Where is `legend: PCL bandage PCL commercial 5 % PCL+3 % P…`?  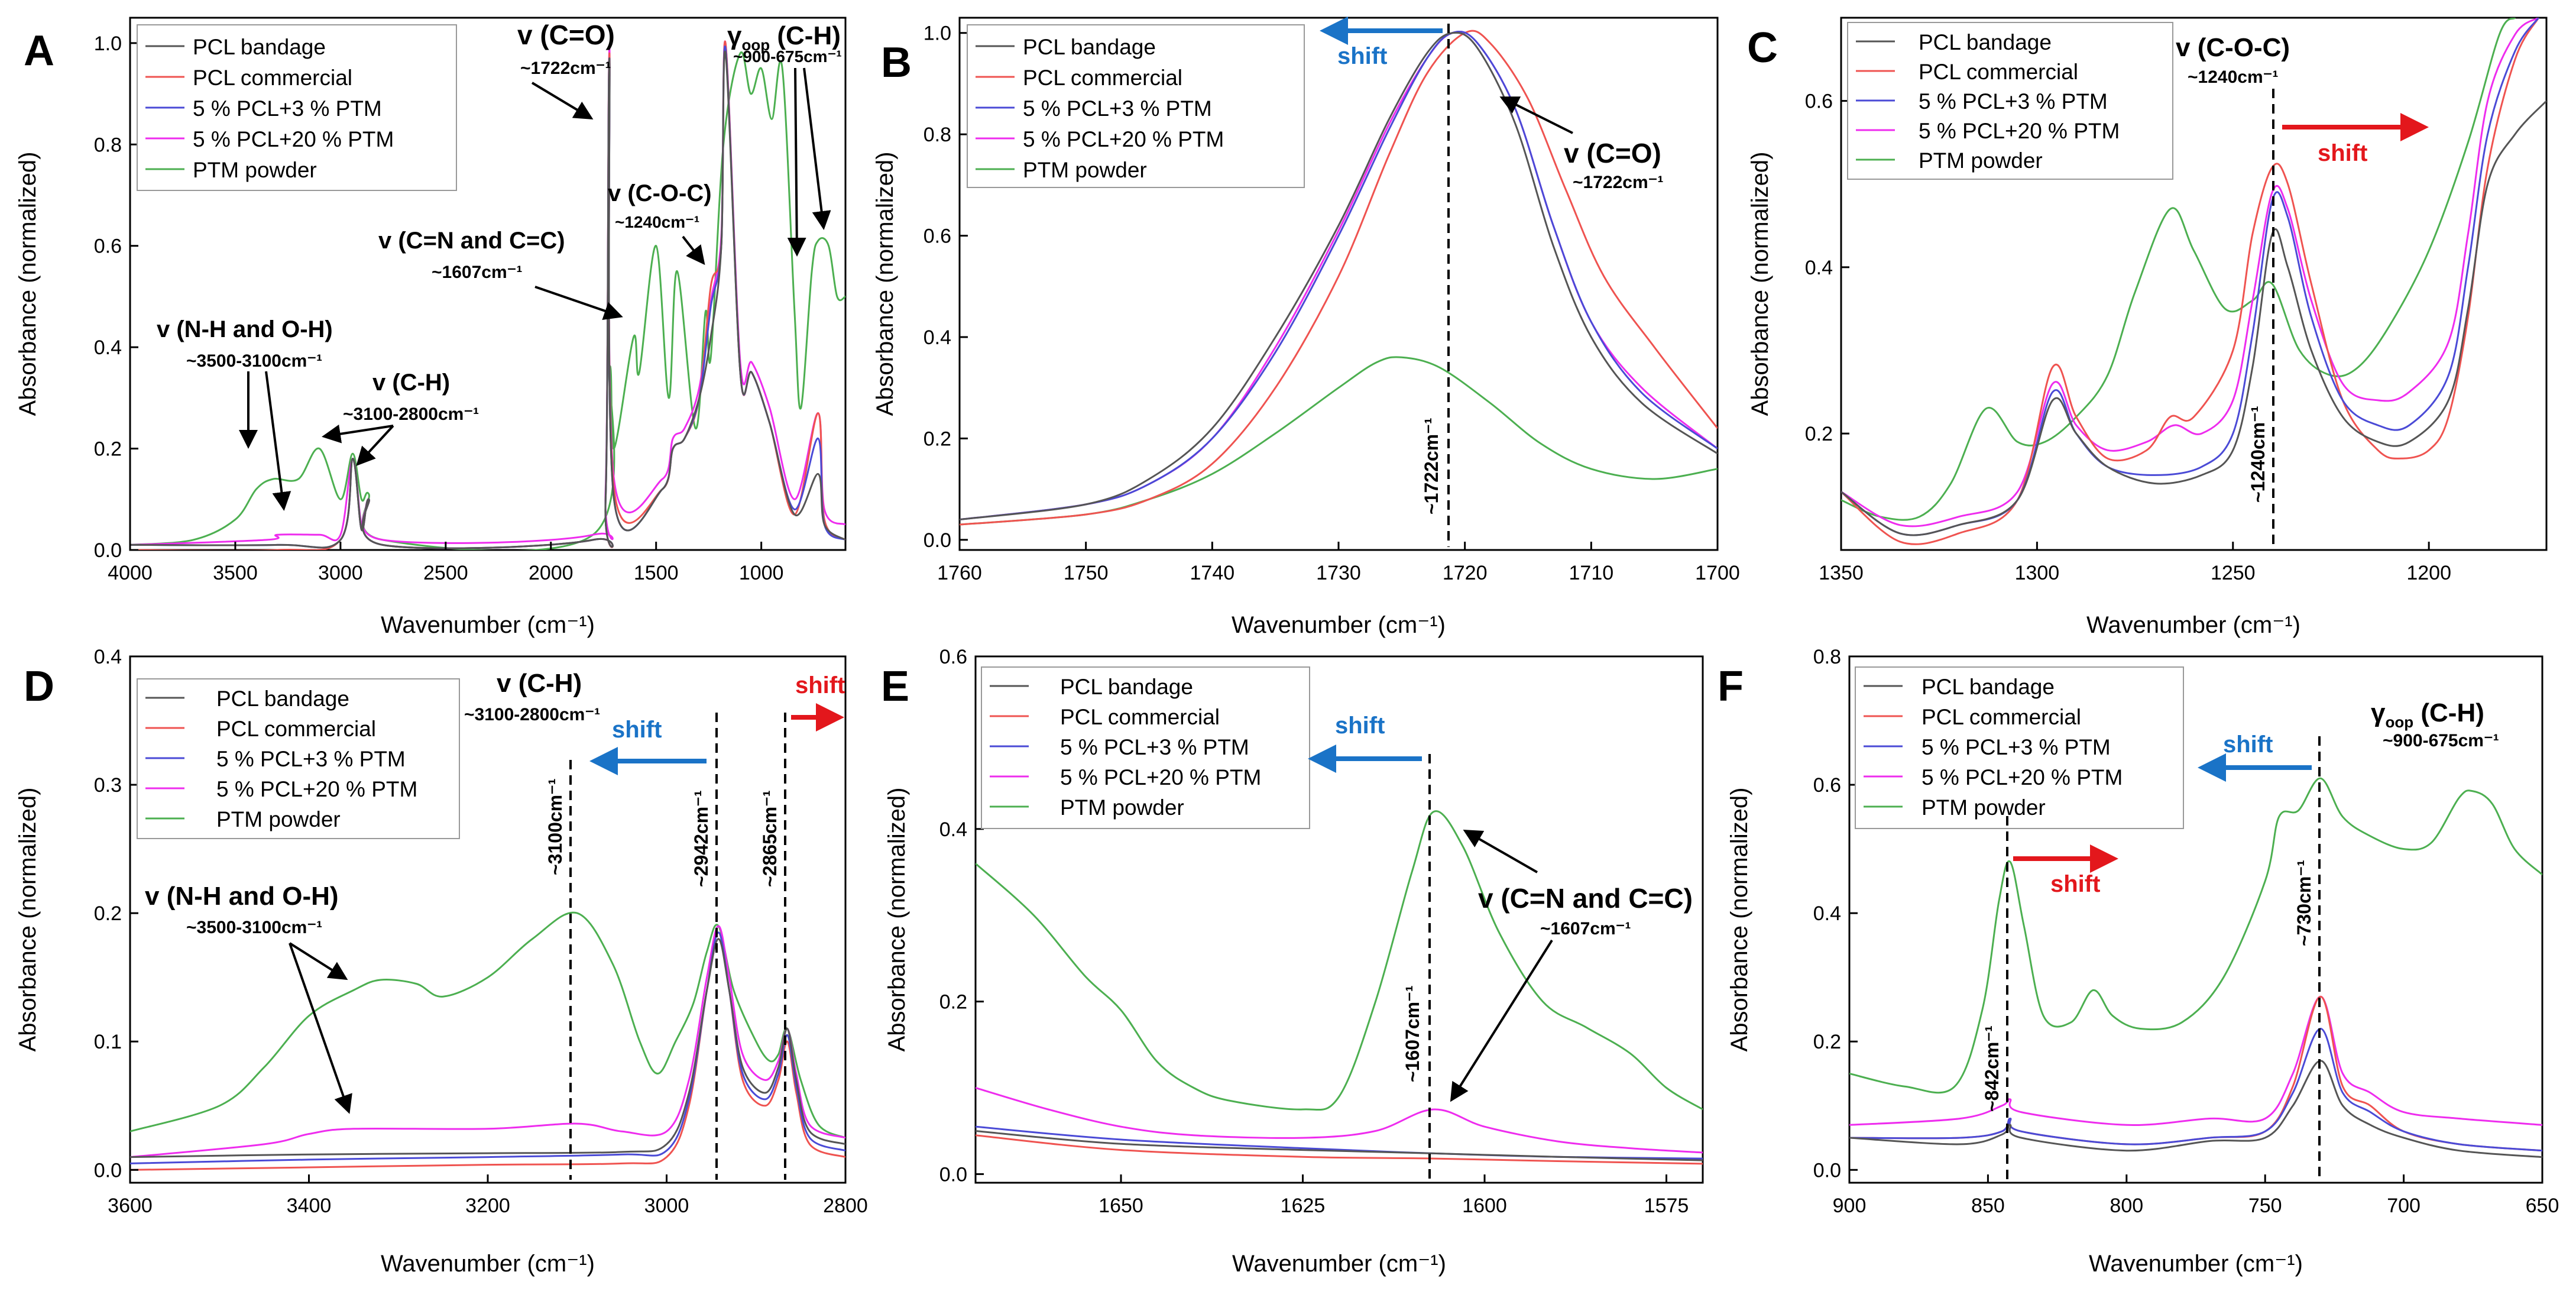 legend: PCL bandage PCL commercial 5 % PCL+3 % P… is located at coordinates (2010, 101).